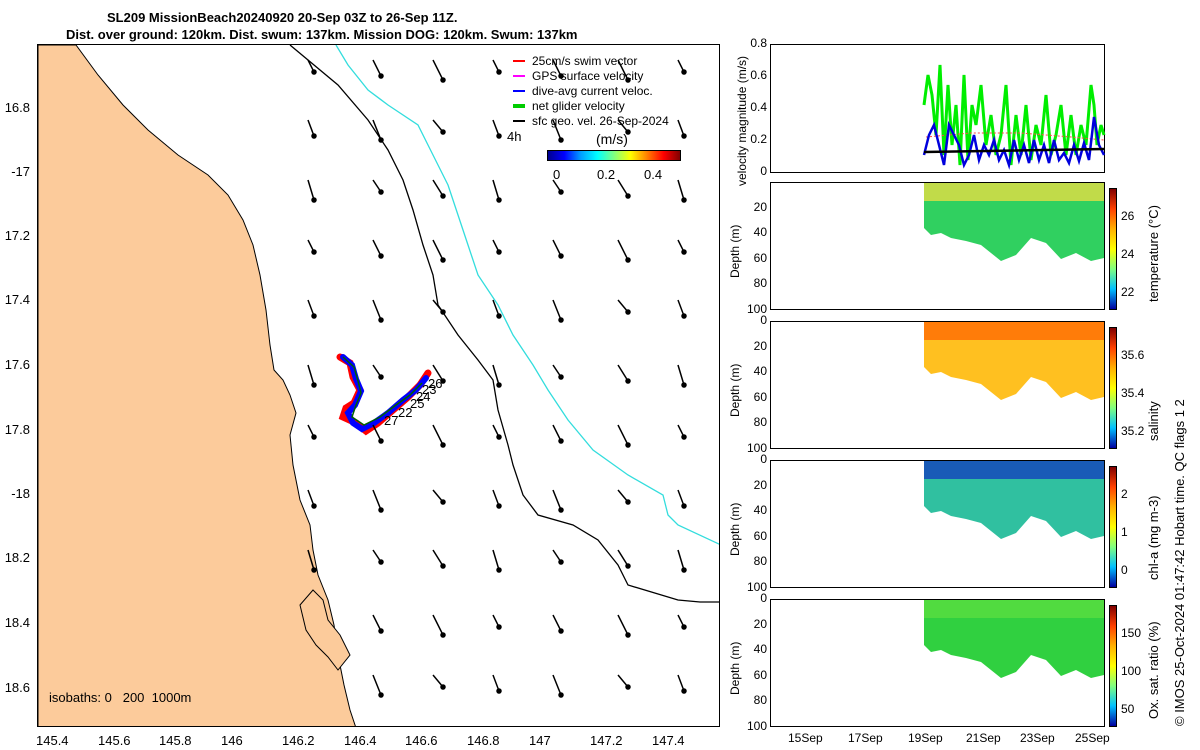 This screenshot has height=750, width=1200. Describe the element at coordinates (421, 740) in the screenshot. I see `lon-tick-6: 146.6` at that location.